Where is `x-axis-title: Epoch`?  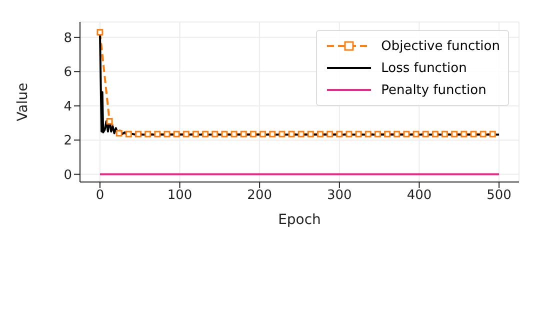 x-axis-title: Epoch is located at coordinates (299, 220).